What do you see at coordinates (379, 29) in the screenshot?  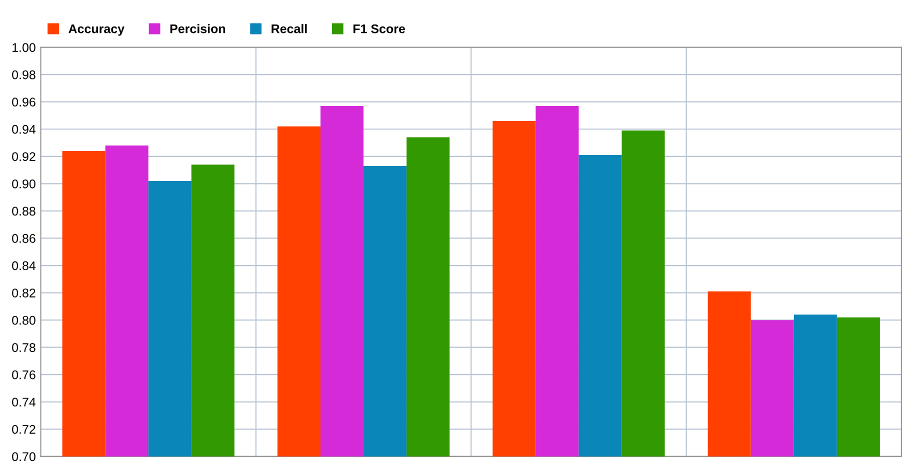 I see `legend-label: F1 Score` at bounding box center [379, 29].